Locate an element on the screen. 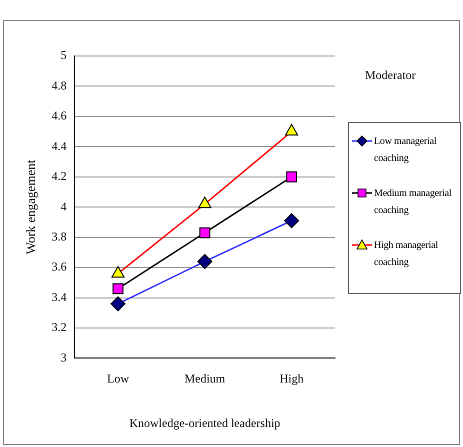  y-tick-label: 3.4 is located at coordinates (59, 297).